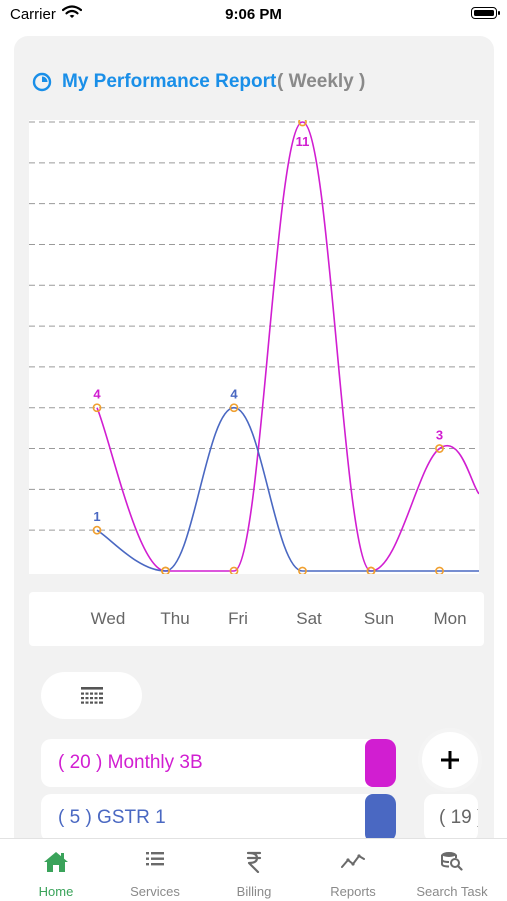 This screenshot has width=507, height=901. What do you see at coordinates (56, 864) in the screenshot?
I see `home-icon` at bounding box center [56, 864].